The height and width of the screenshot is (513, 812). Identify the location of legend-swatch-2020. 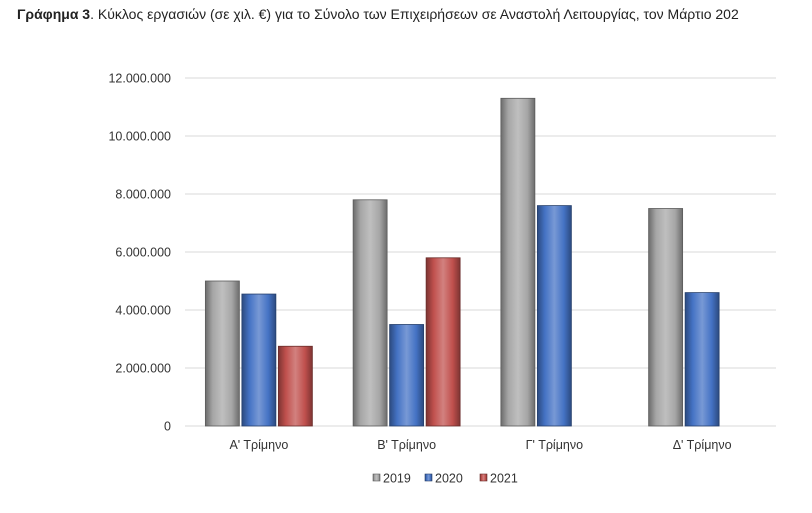
(428, 477).